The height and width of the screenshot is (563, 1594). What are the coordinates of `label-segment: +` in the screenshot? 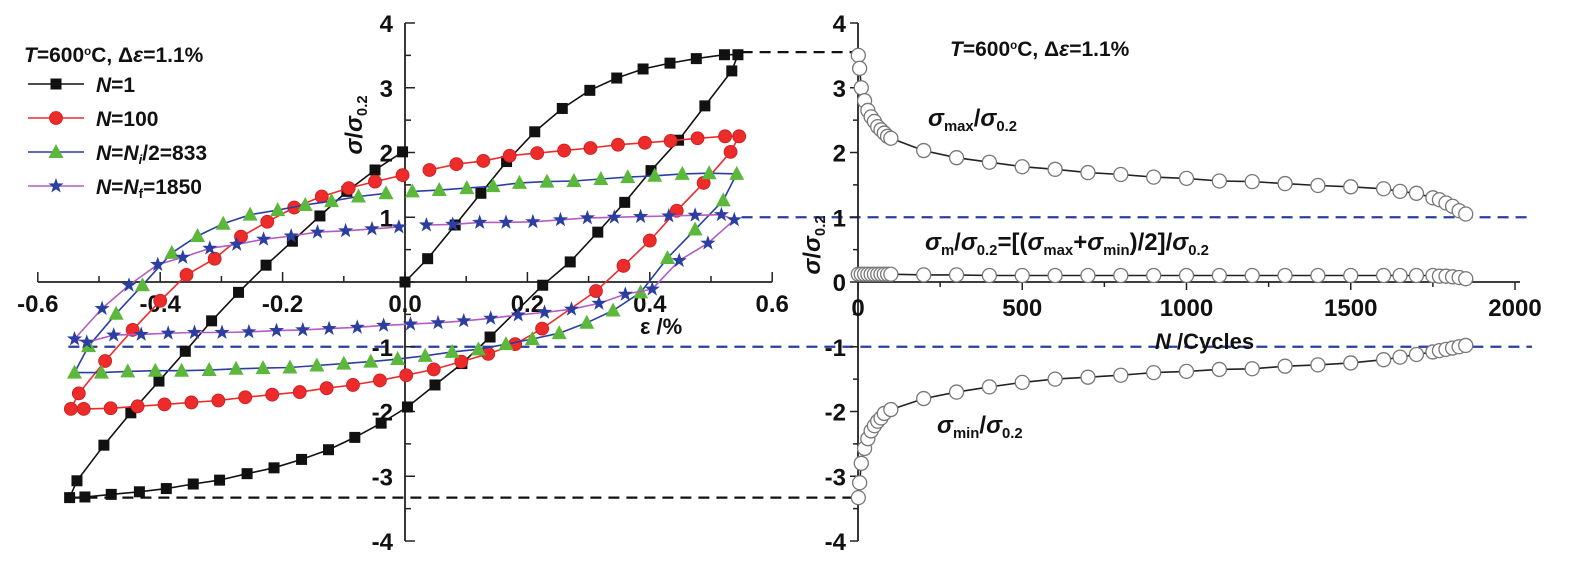 It's located at (1080, 242).